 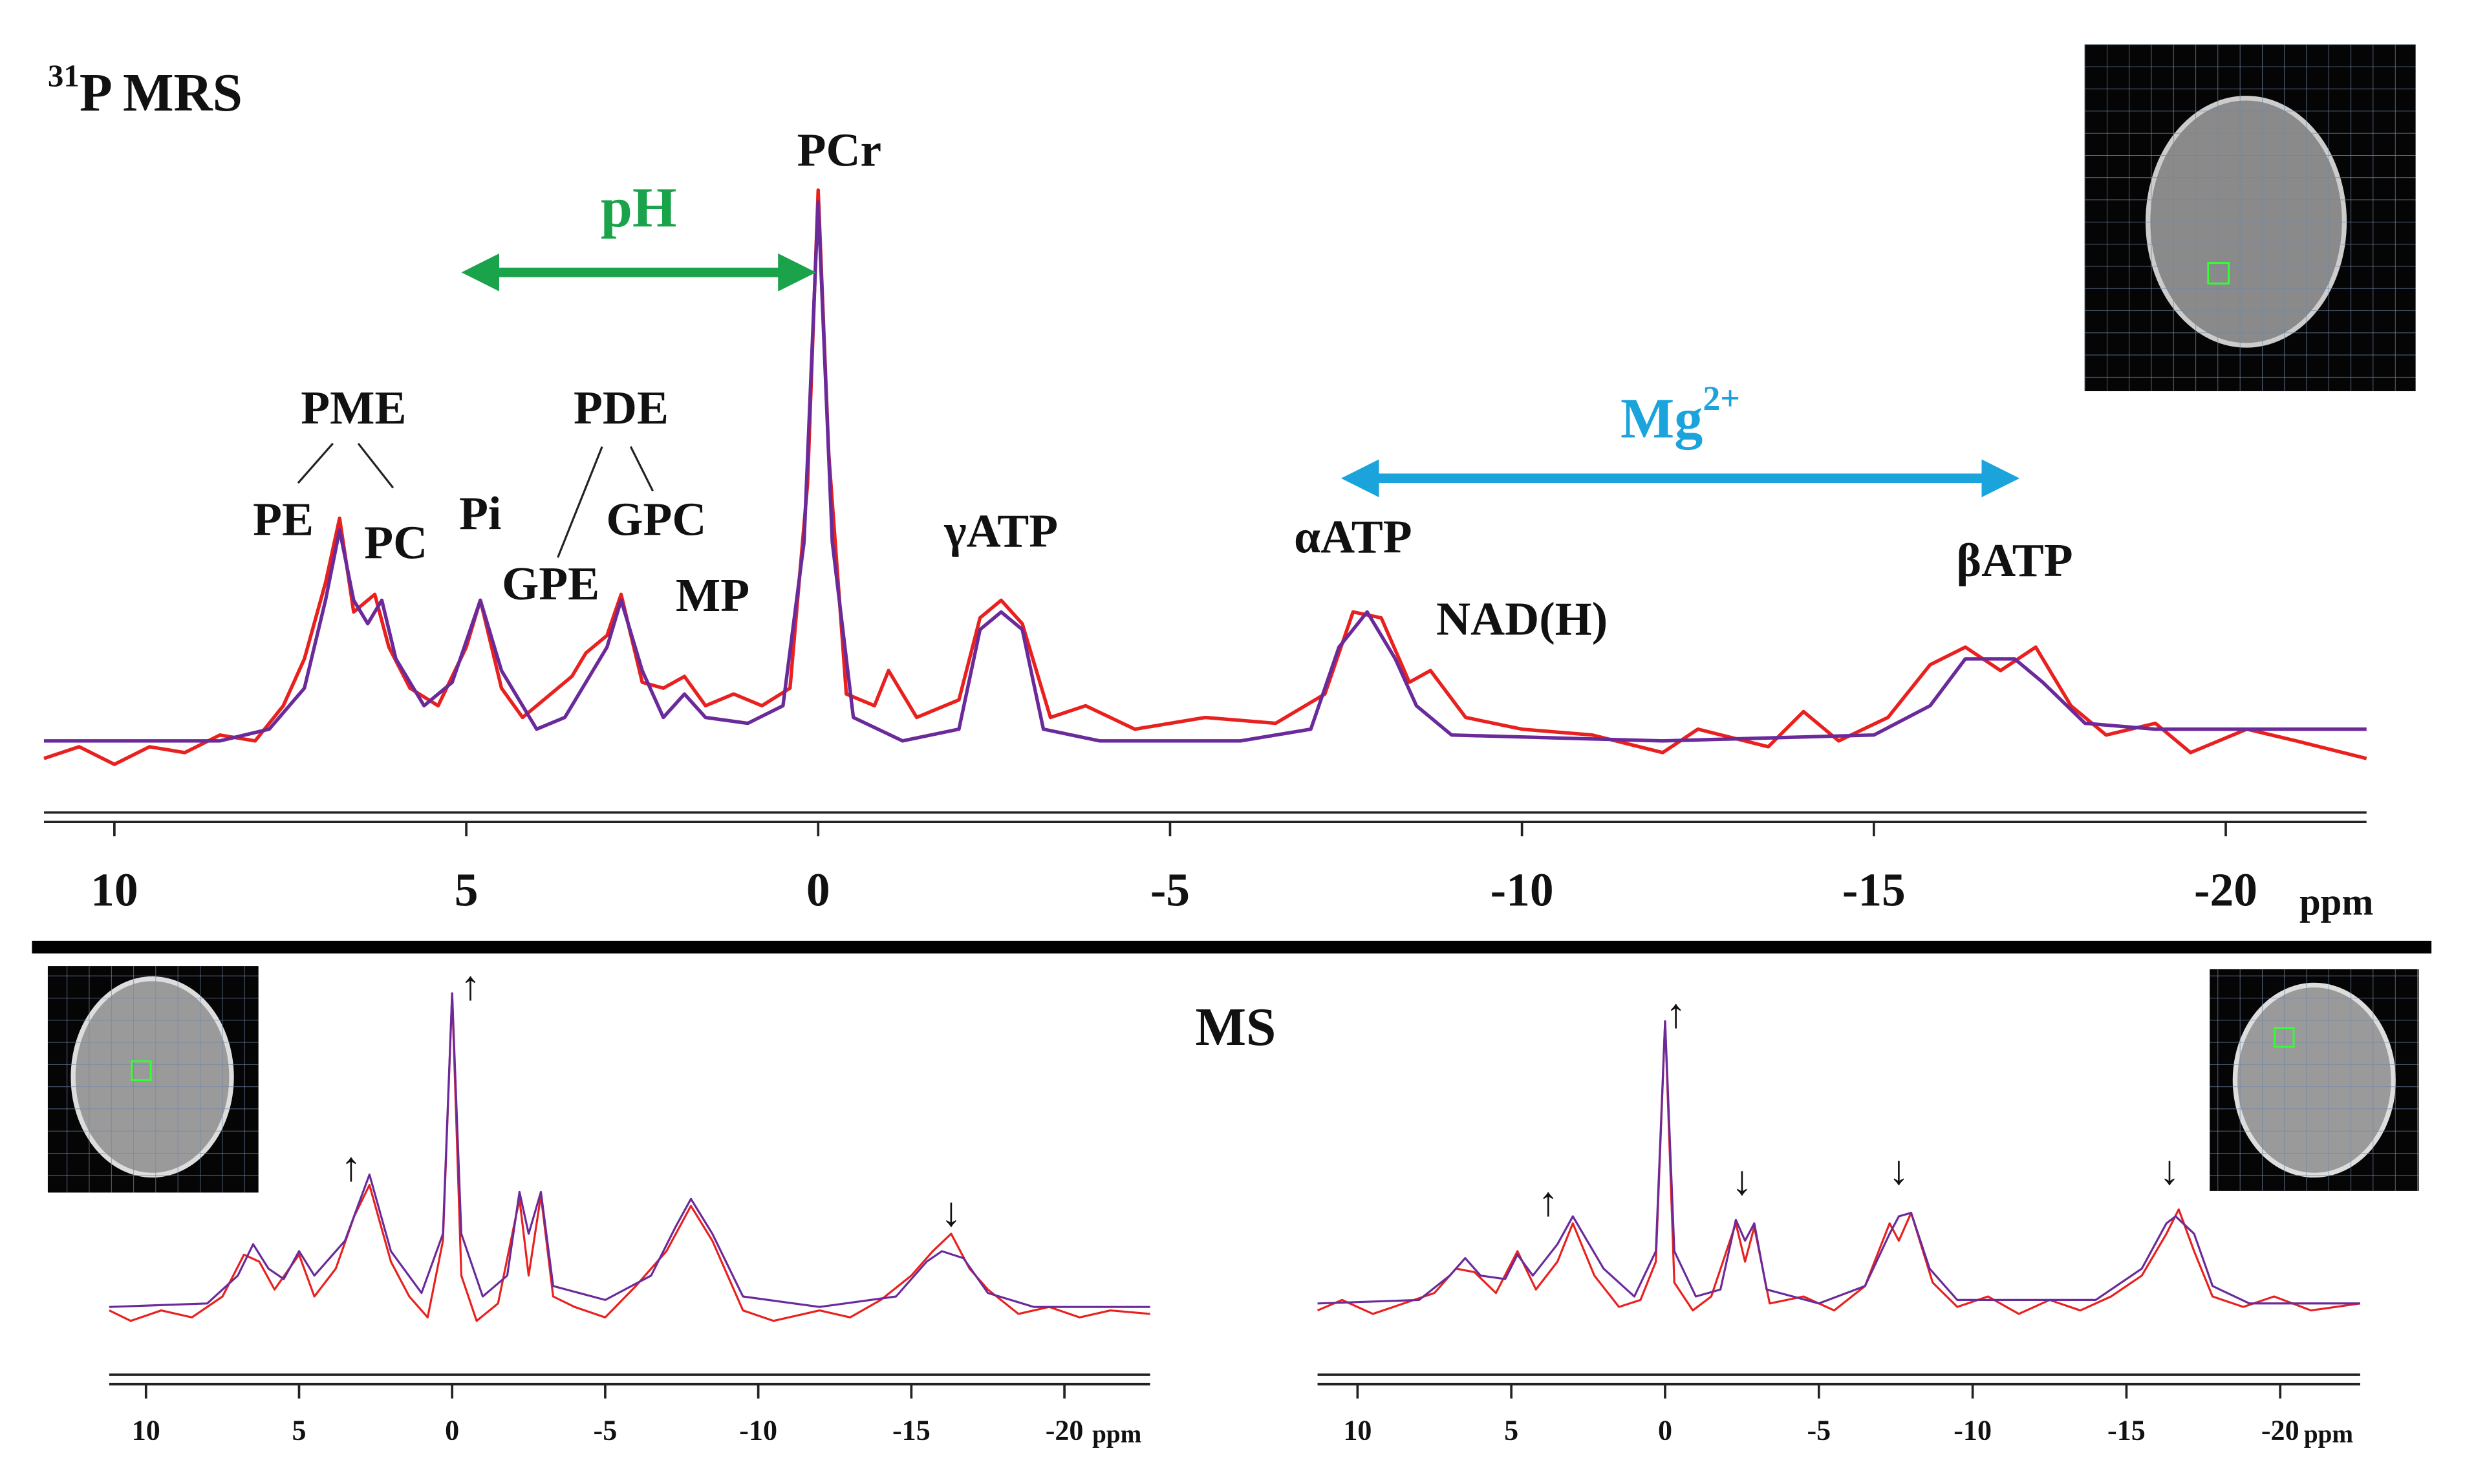 I want to click on peak-label: Pi, so click(x=480, y=513).